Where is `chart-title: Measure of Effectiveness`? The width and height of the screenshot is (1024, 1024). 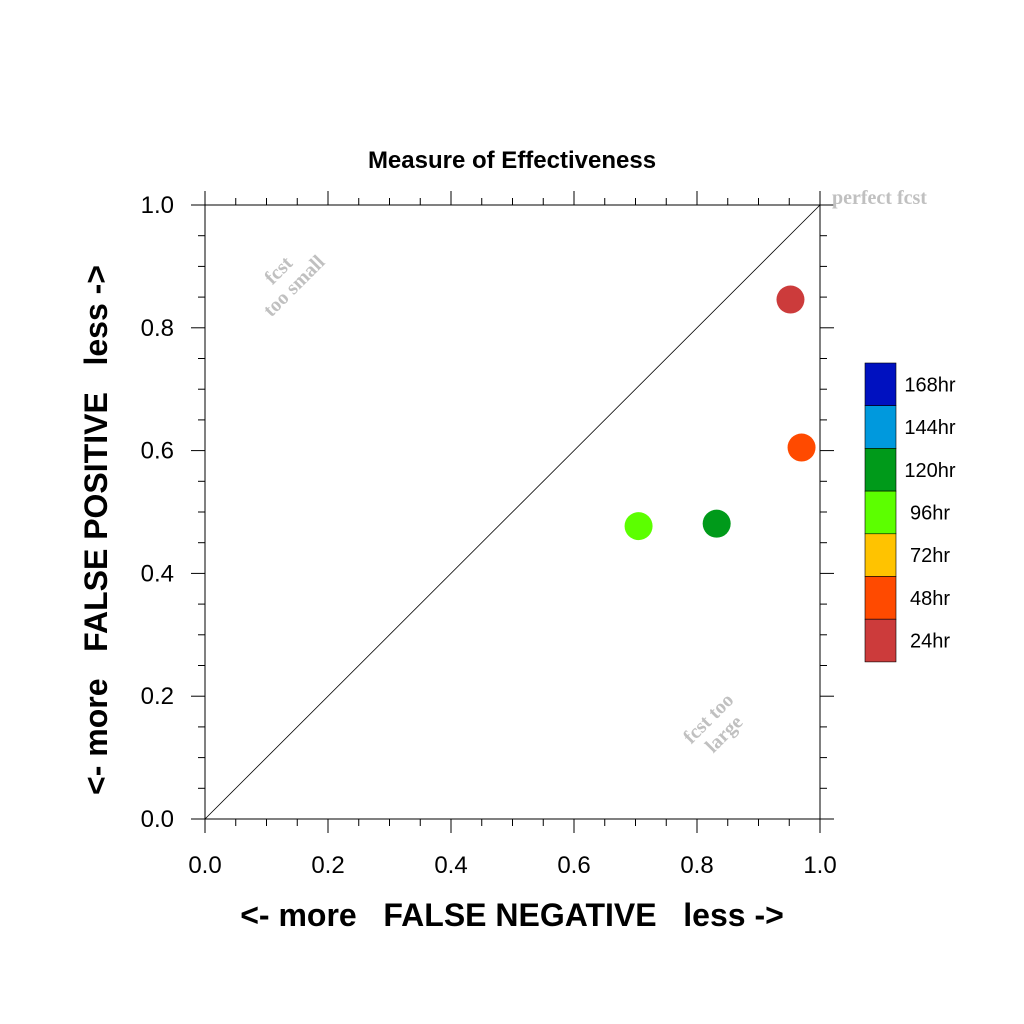 chart-title: Measure of Effectiveness is located at coordinates (512, 160).